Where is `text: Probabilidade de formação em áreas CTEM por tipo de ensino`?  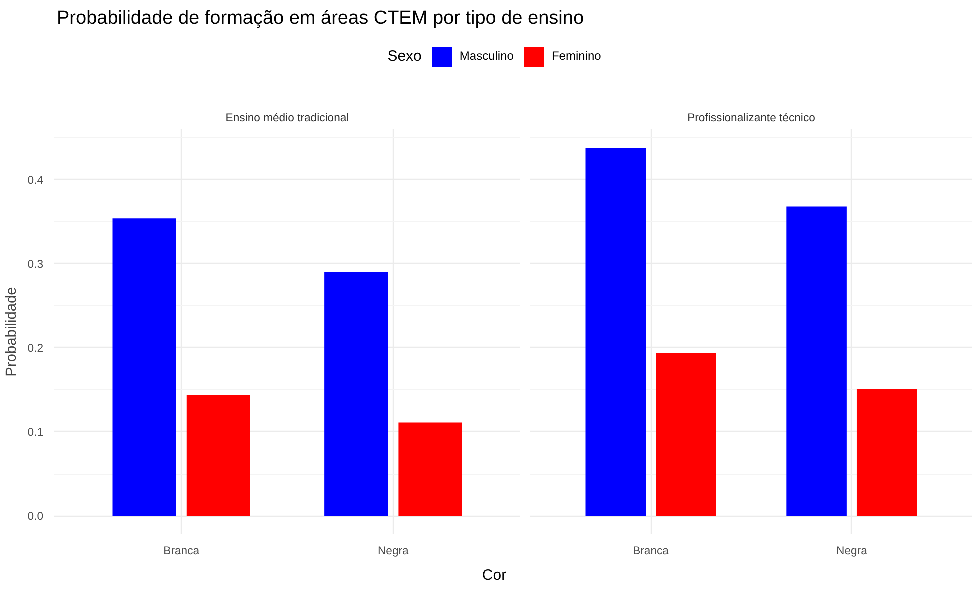 text: Probabilidade de formação em áreas CTEM por tipo de ensino is located at coordinates (321, 19).